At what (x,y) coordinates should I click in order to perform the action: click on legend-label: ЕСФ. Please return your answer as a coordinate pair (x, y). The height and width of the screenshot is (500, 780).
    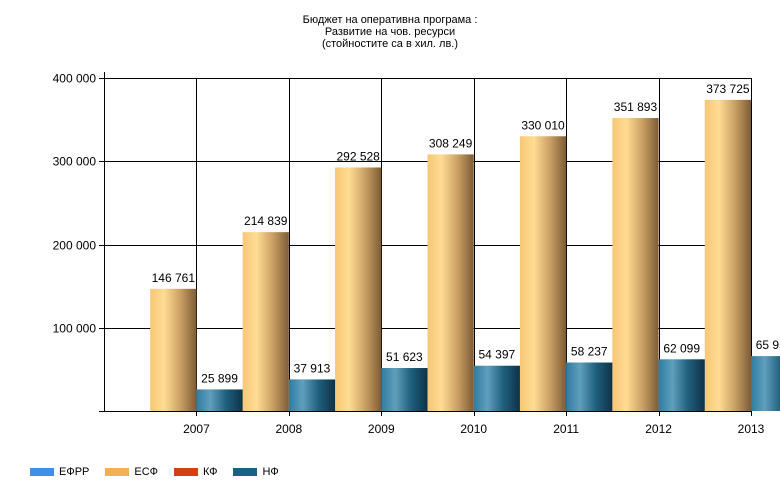
    Looking at the image, I should click on (146, 472).